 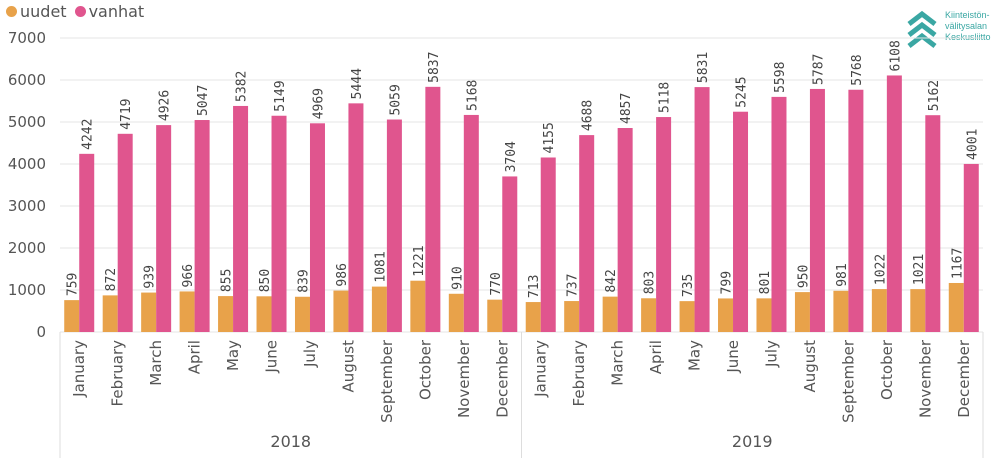 What do you see at coordinates (27, 122) in the screenshot?
I see `y-tick-label: 5000` at bounding box center [27, 122].